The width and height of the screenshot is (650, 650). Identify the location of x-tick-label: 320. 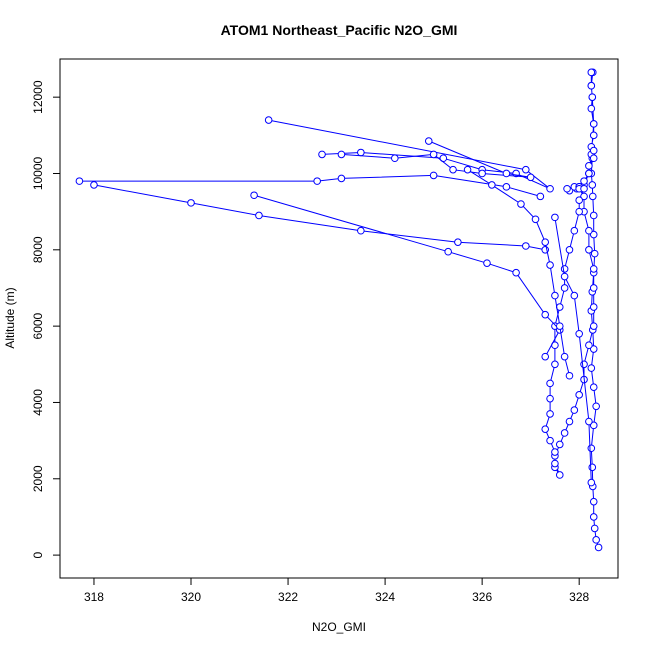
(191, 597).